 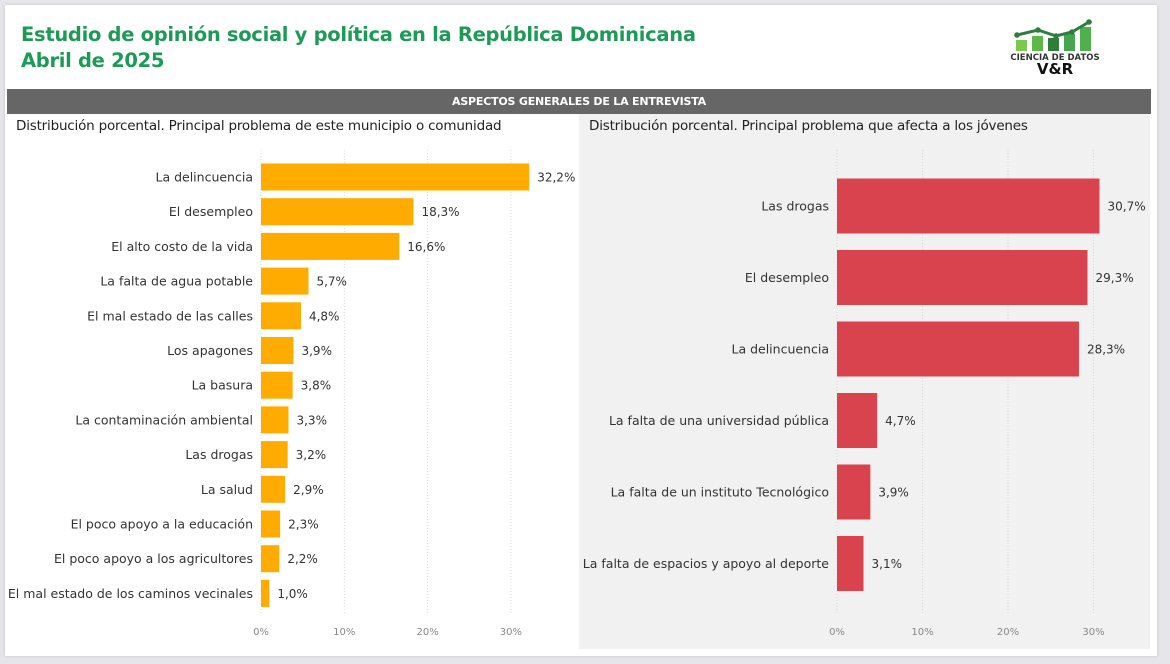 What do you see at coordinates (162, 524) in the screenshot?
I see `category-label: El poco apoyo a la educación` at bounding box center [162, 524].